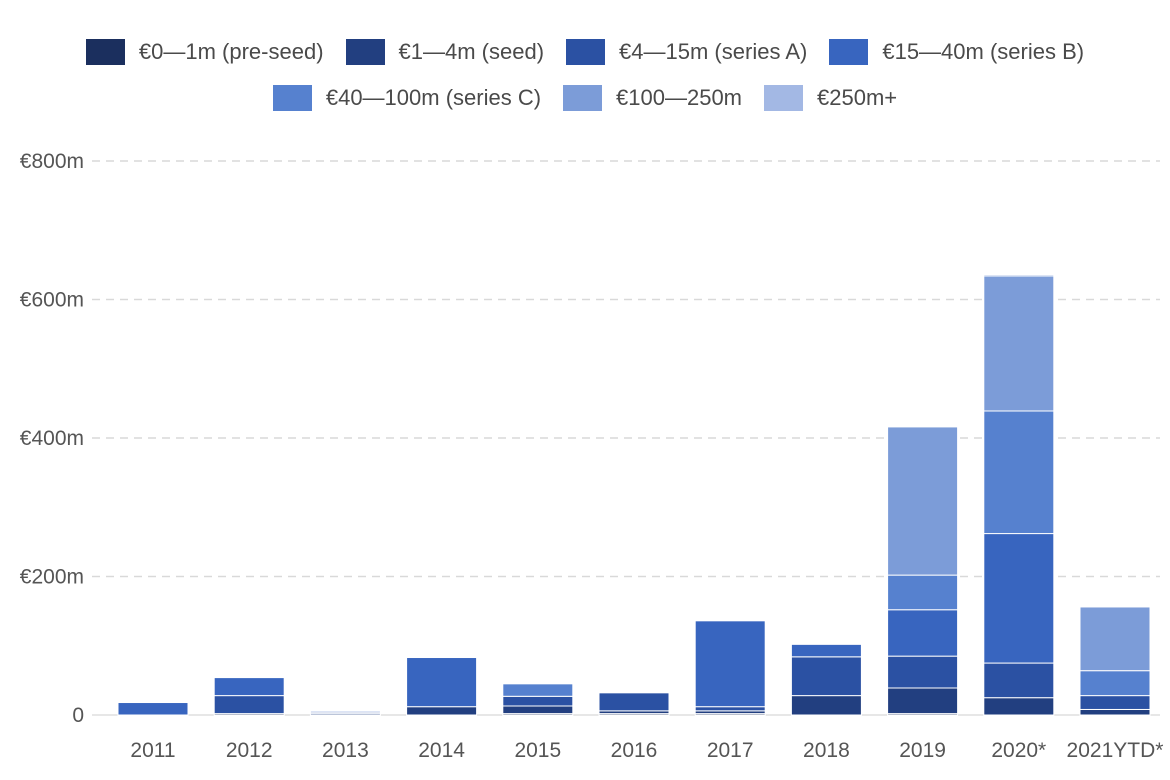 The width and height of the screenshot is (1170, 780). I want to click on y-tick-label: €800m, so click(52, 161).